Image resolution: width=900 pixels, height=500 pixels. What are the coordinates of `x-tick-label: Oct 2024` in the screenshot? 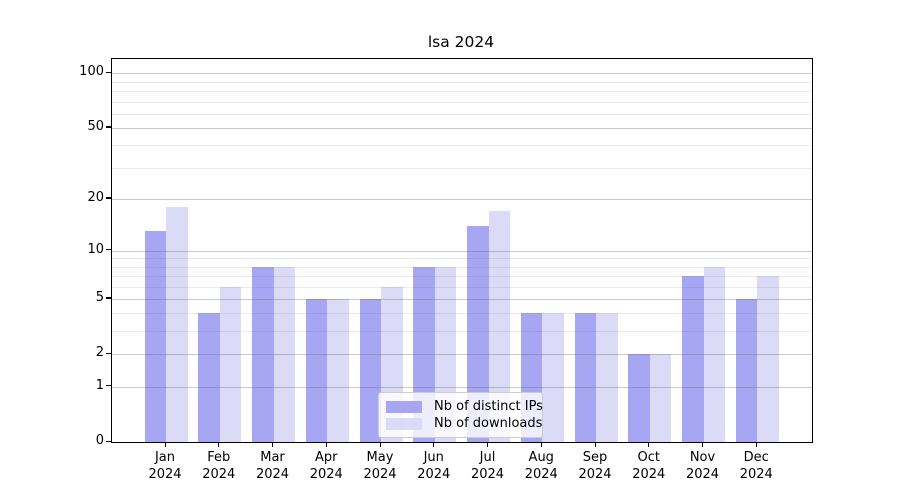 It's located at (649, 466).